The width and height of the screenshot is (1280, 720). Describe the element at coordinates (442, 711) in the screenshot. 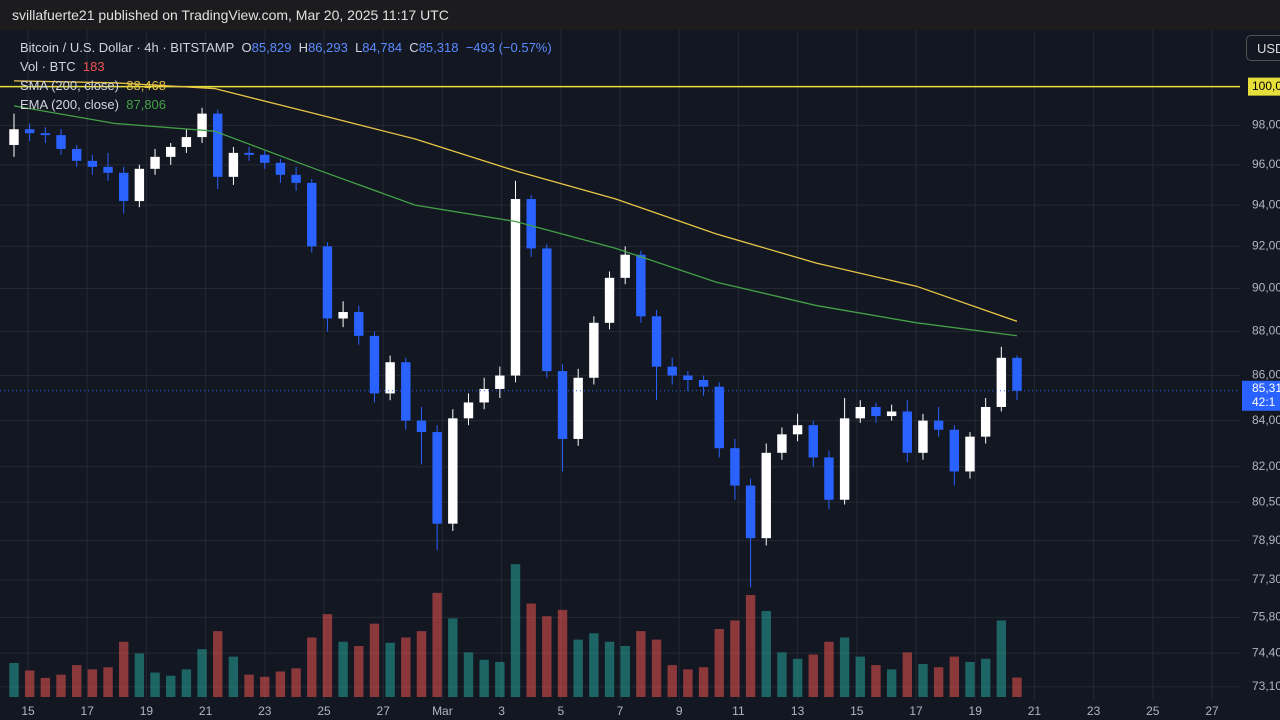

I see `x-tick-label: Mar` at that location.